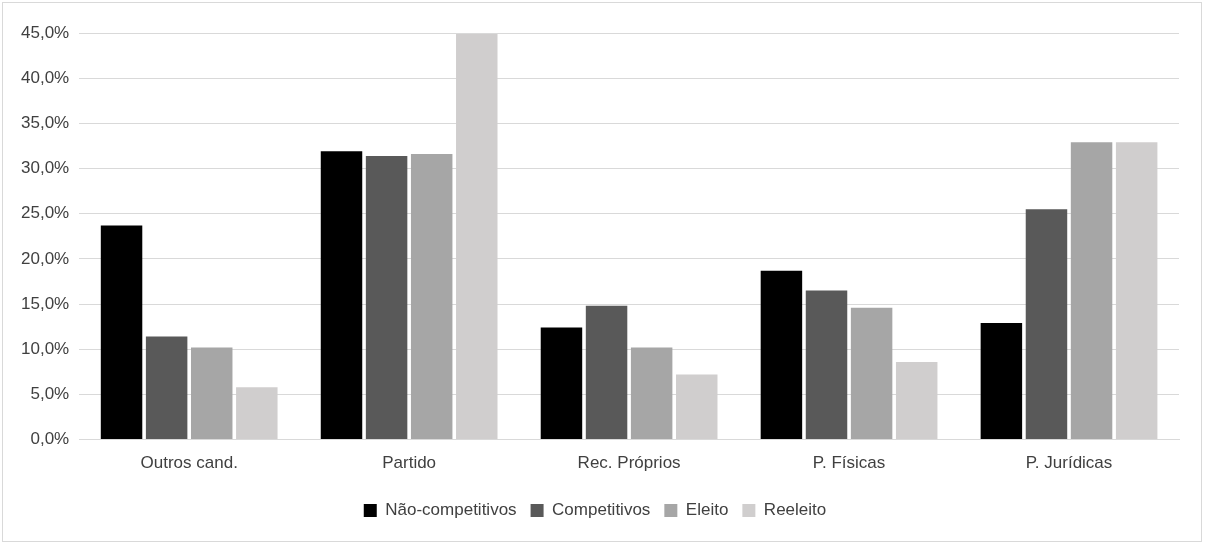 The image size is (1208, 548). I want to click on x-tick-label: Rec. Próprios, so click(629, 463).